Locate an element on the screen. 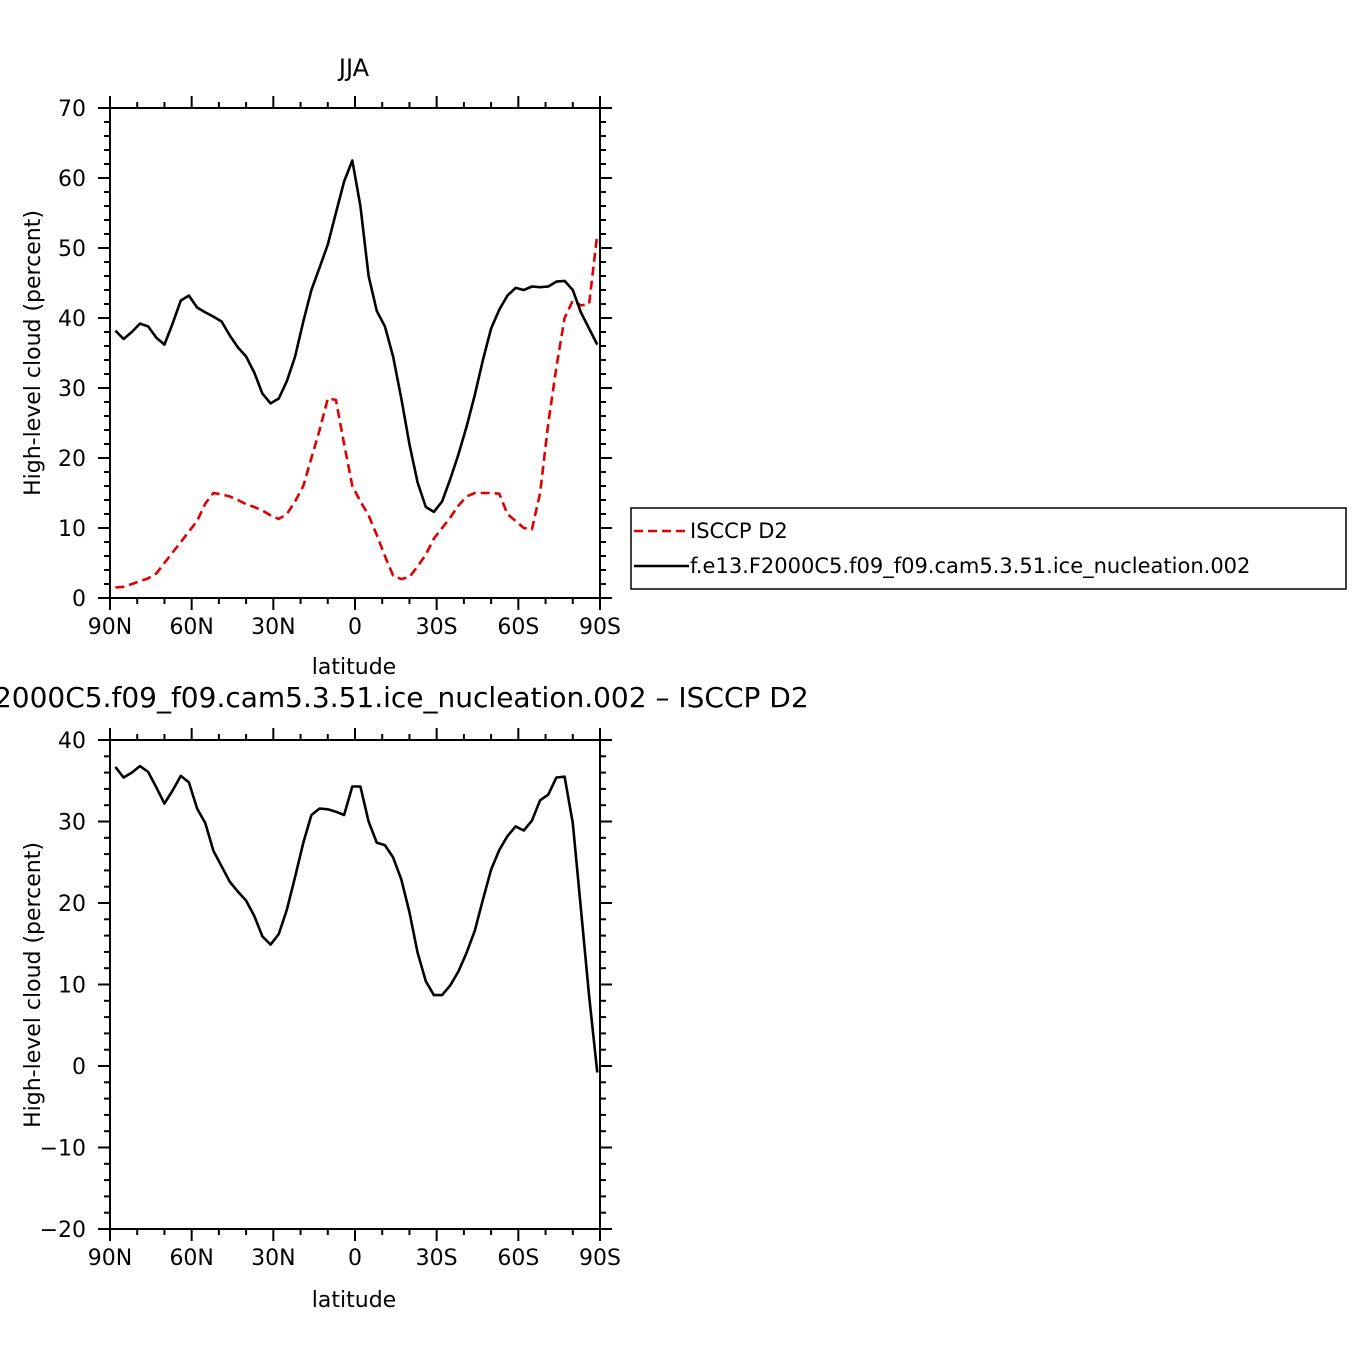 This screenshot has height=1363, width=1366. y-tick-label: 70 is located at coordinates (72, 109).